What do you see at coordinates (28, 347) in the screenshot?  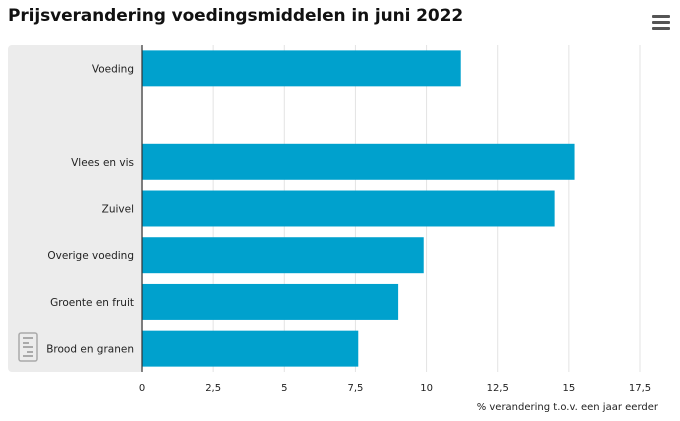 I see `cbs-logo-icon` at bounding box center [28, 347].